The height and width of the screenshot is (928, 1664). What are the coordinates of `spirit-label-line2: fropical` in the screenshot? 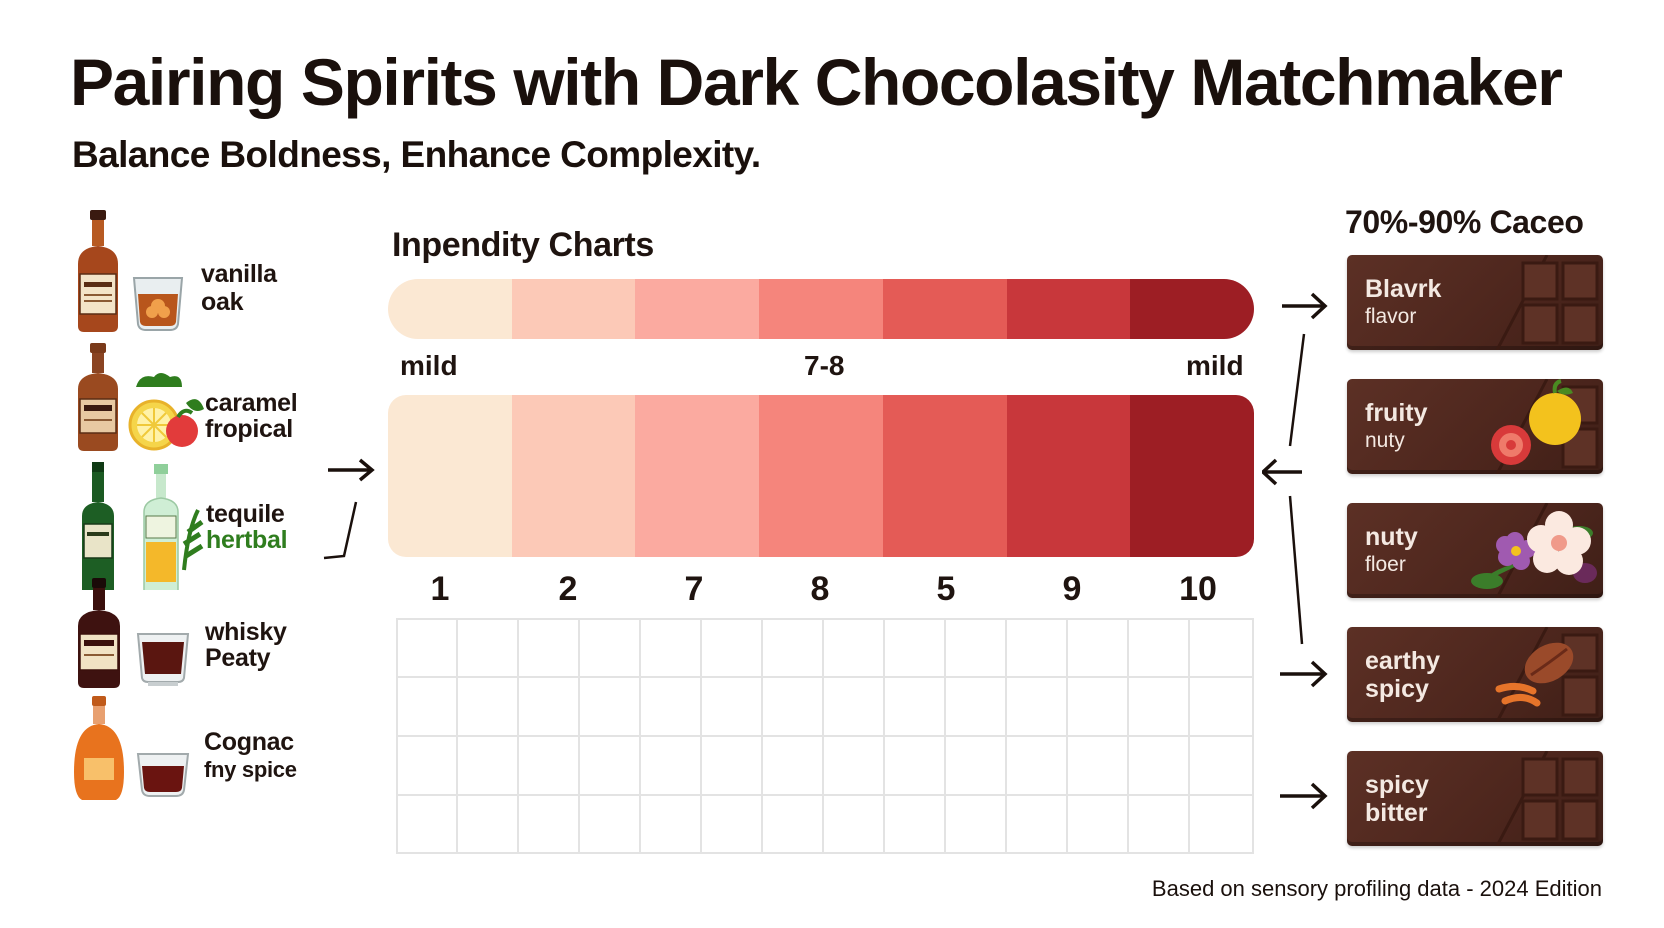 It's located at (249, 429).